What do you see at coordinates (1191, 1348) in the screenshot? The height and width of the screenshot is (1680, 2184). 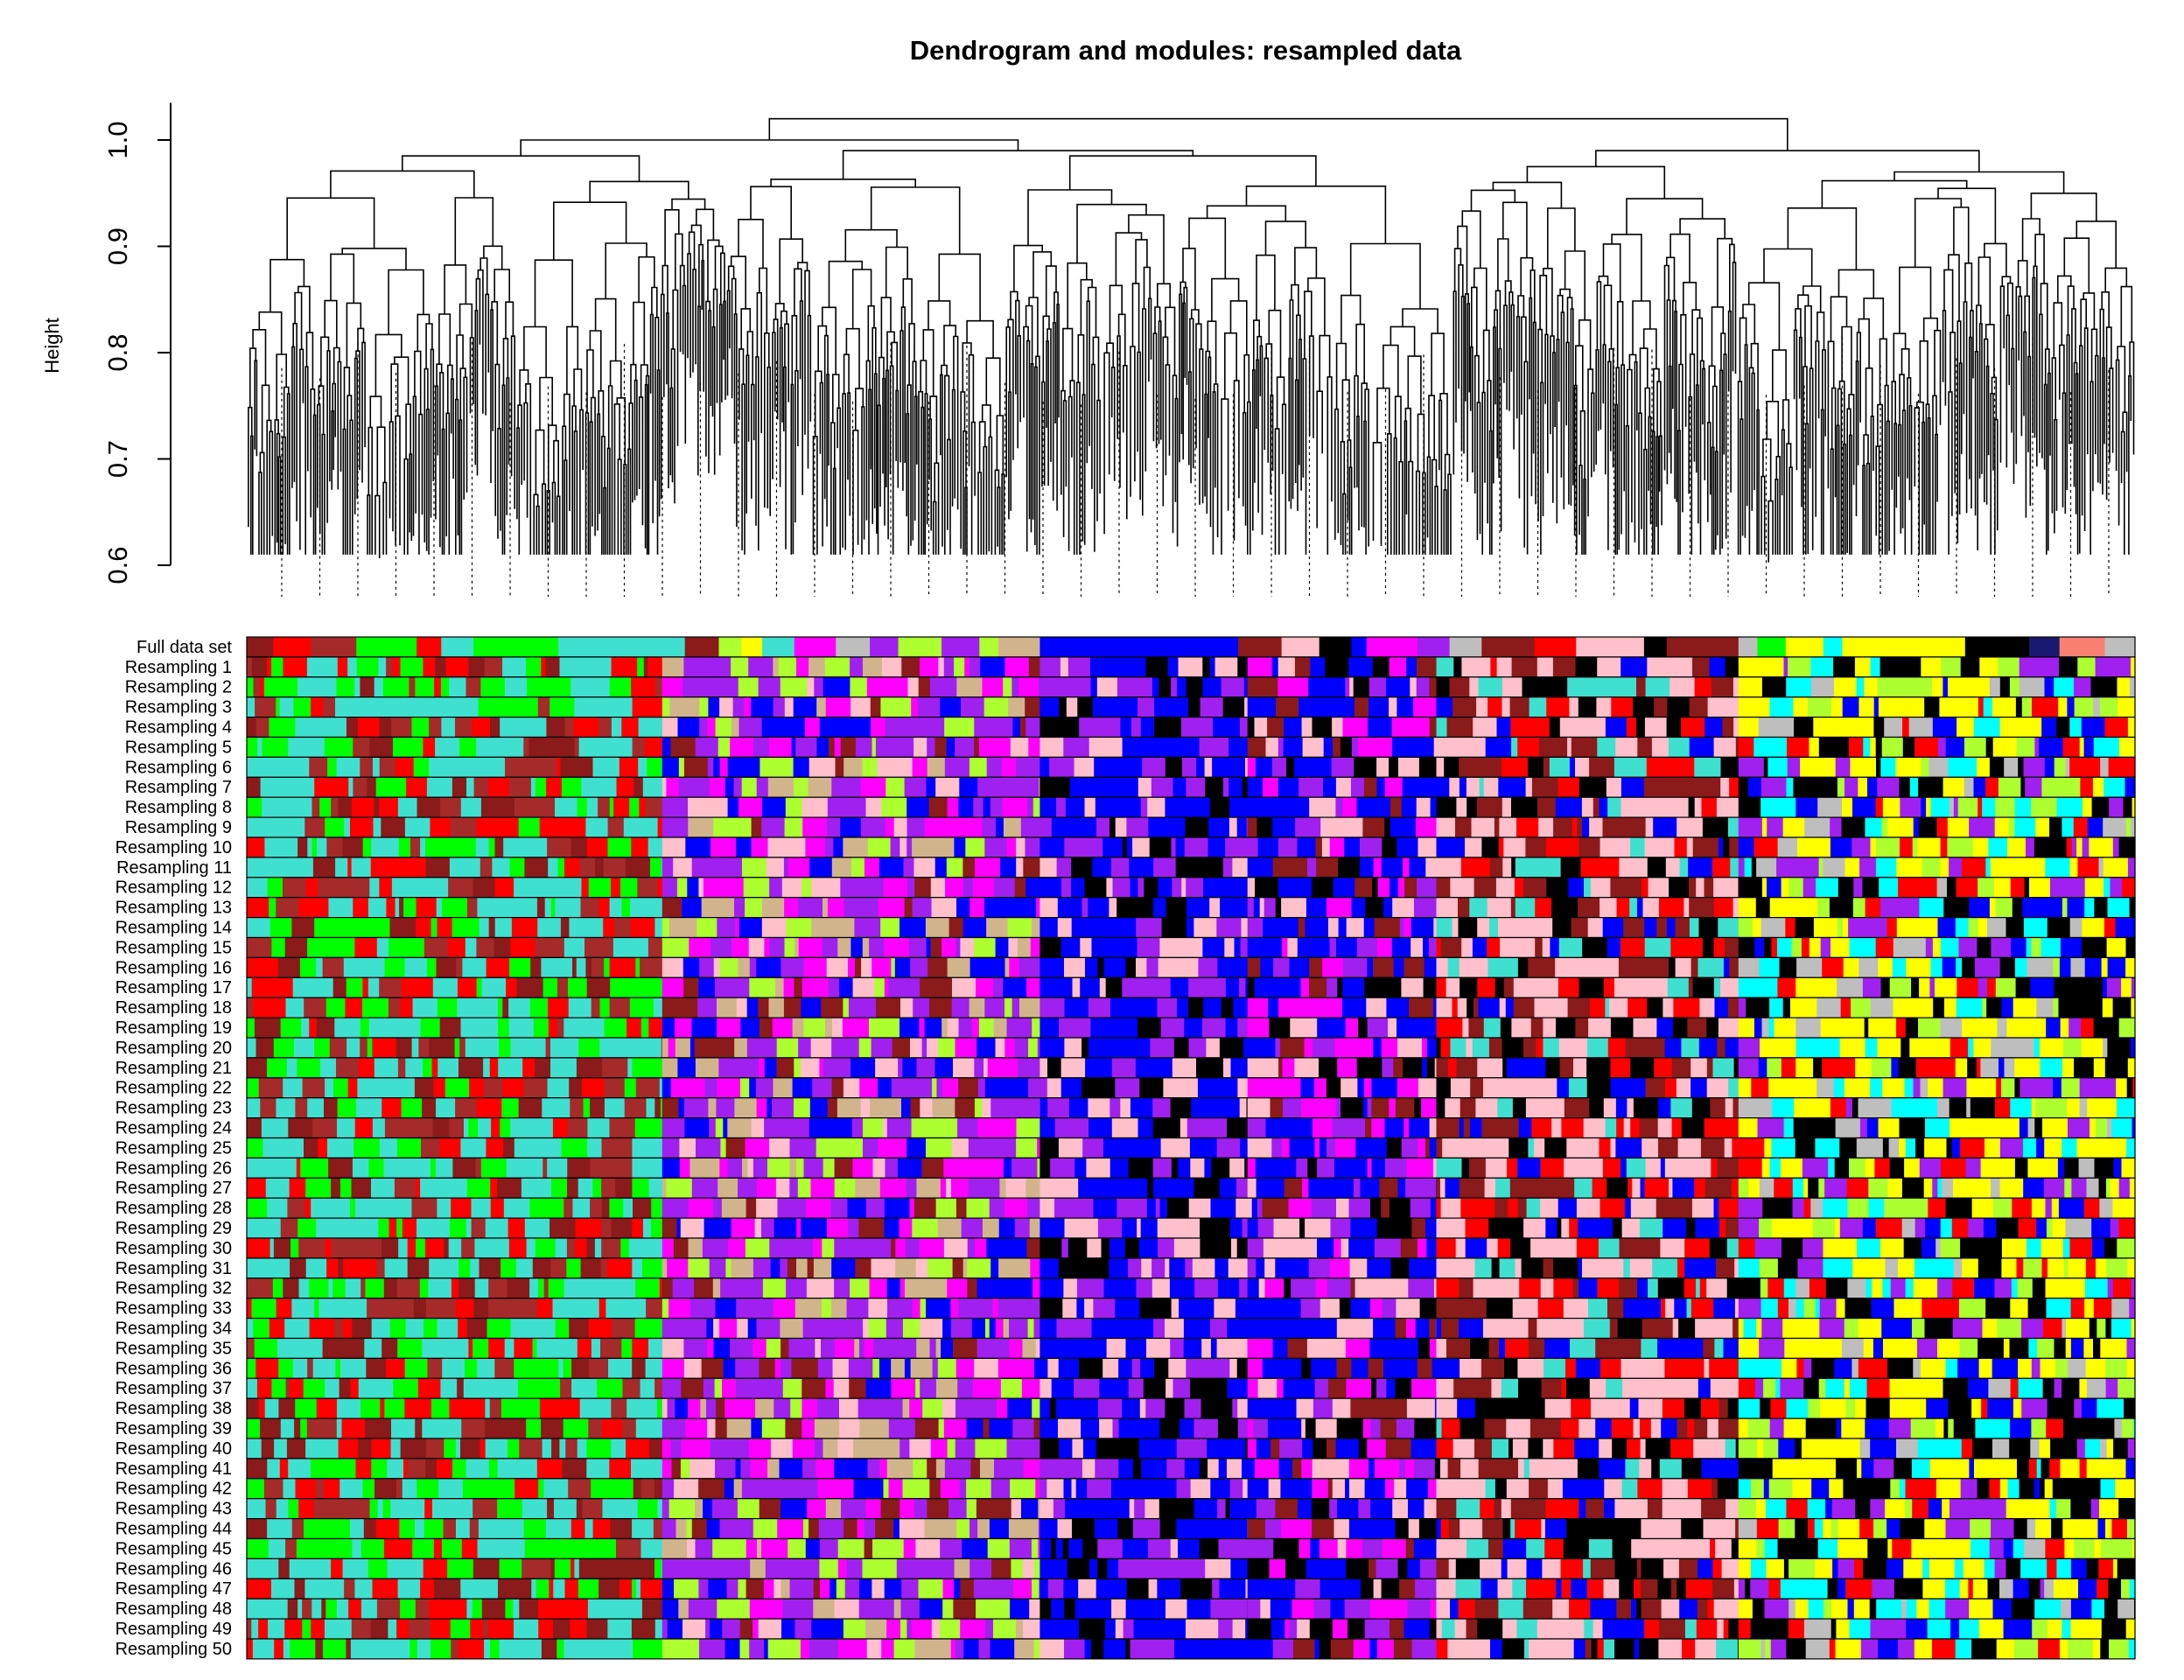 I see `module-row` at bounding box center [1191, 1348].